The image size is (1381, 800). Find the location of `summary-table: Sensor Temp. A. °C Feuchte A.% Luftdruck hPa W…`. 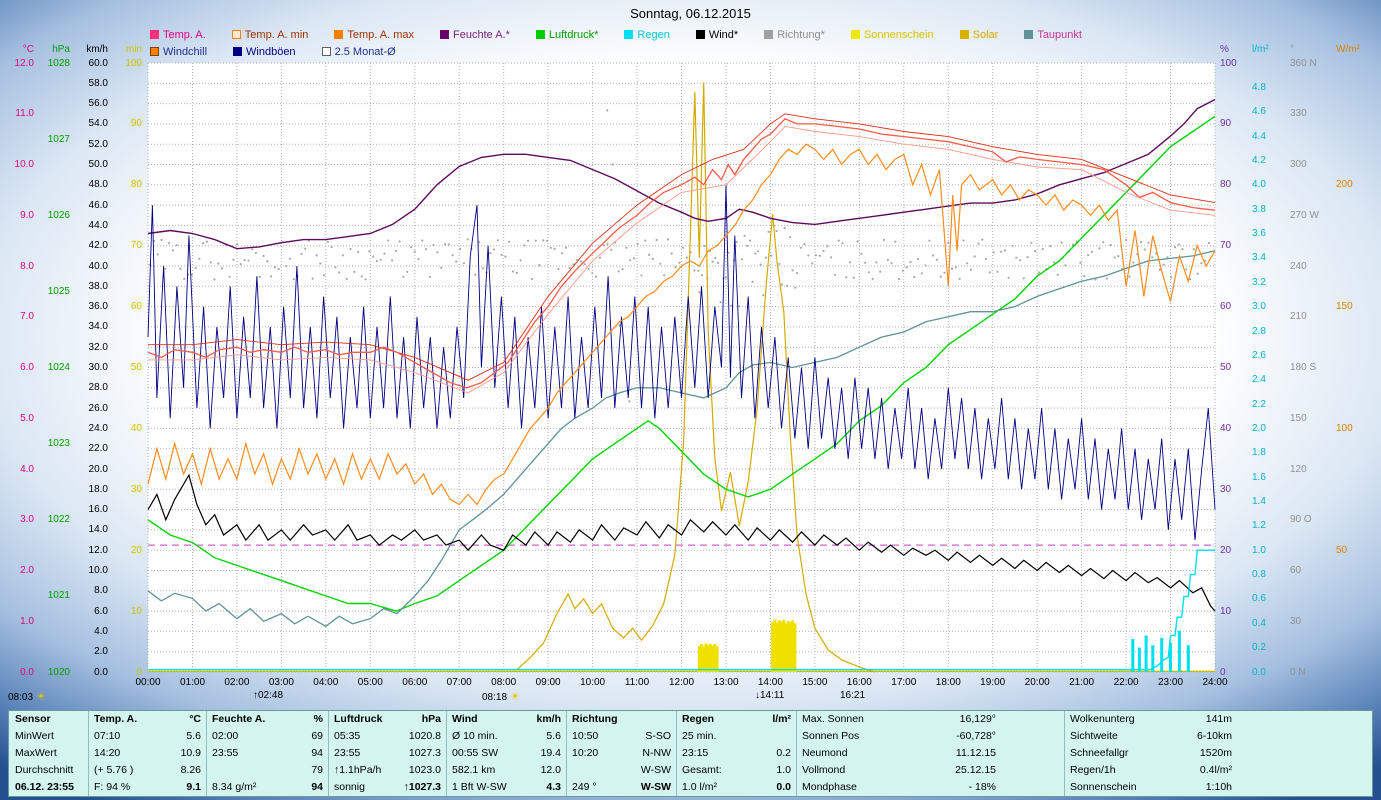

summary-table: Sensor Temp. A. °C Feuchte A.% Luftdruck hPa W… is located at coordinates (690, 753).